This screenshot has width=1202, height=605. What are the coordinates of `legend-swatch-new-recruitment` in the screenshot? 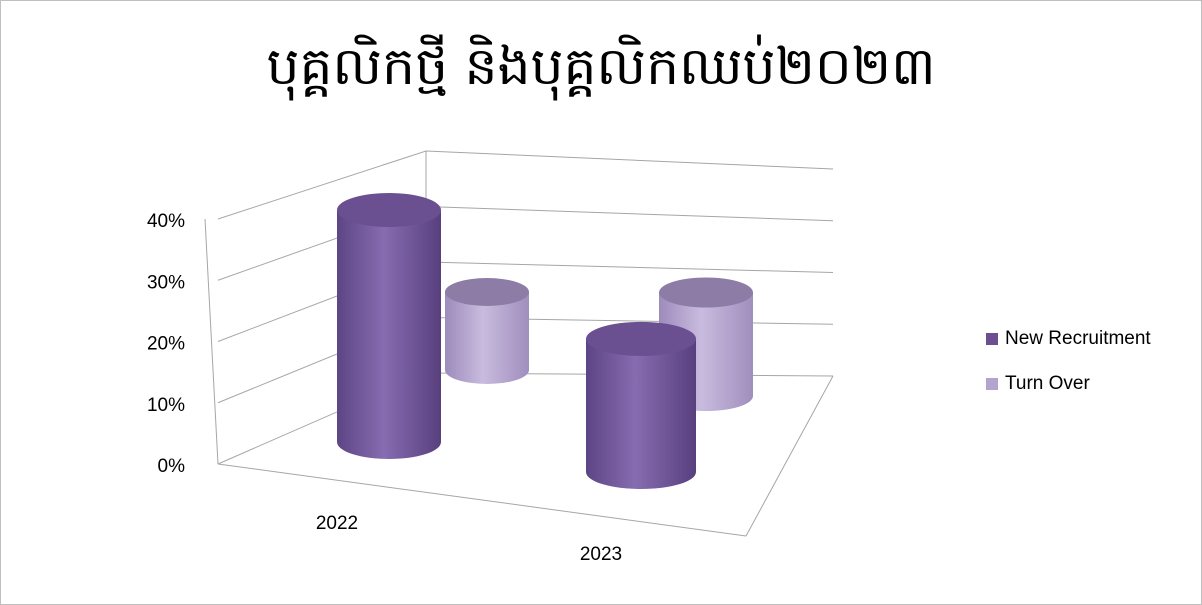 It's located at (992, 339).